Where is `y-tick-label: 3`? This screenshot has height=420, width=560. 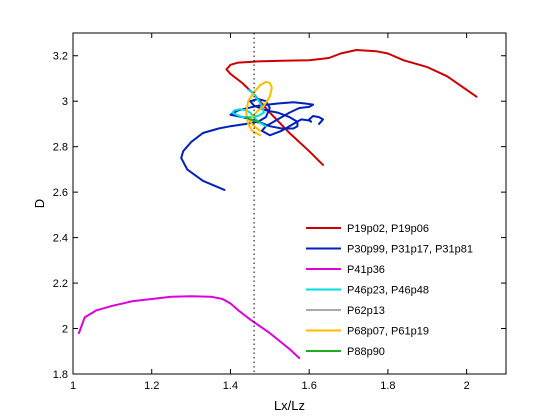 y-tick-label: 3 is located at coordinates (65, 102).